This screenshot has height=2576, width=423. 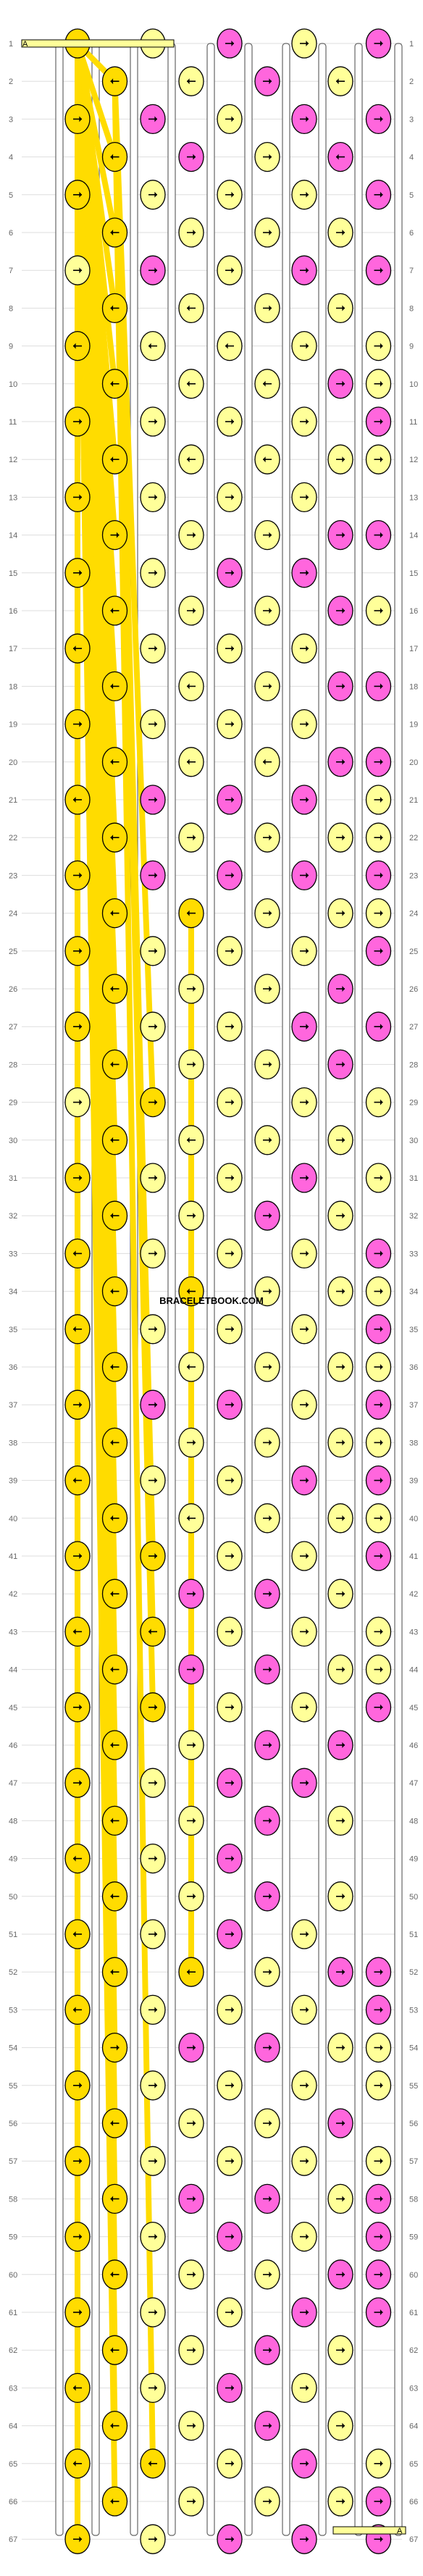 I want to click on row-label-left: 38, so click(x=13, y=1443).